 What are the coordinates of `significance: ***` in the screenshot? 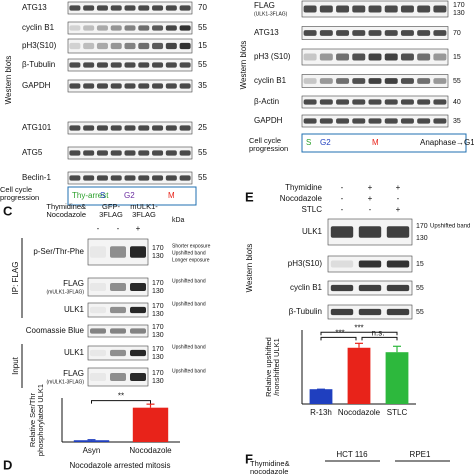 It's located at (358, 327).